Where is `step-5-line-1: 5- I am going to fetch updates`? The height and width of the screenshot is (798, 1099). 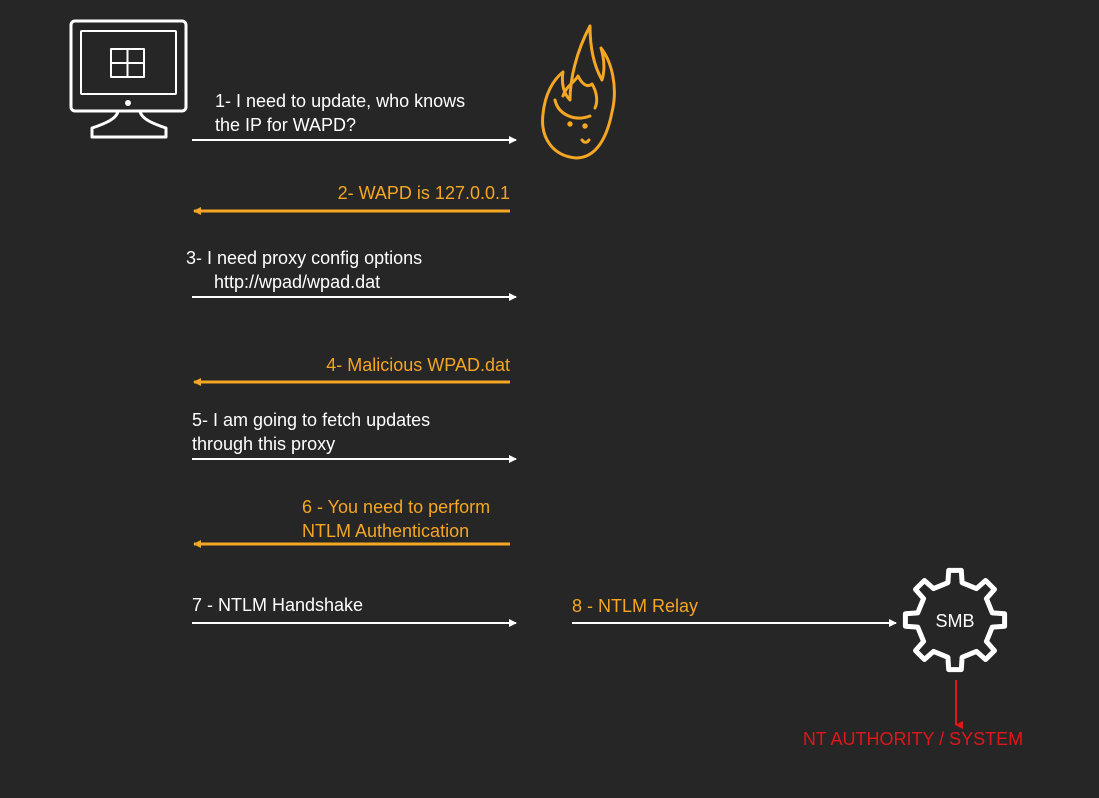 step-5-line-1: 5- I am going to fetch updates is located at coordinates (311, 420).